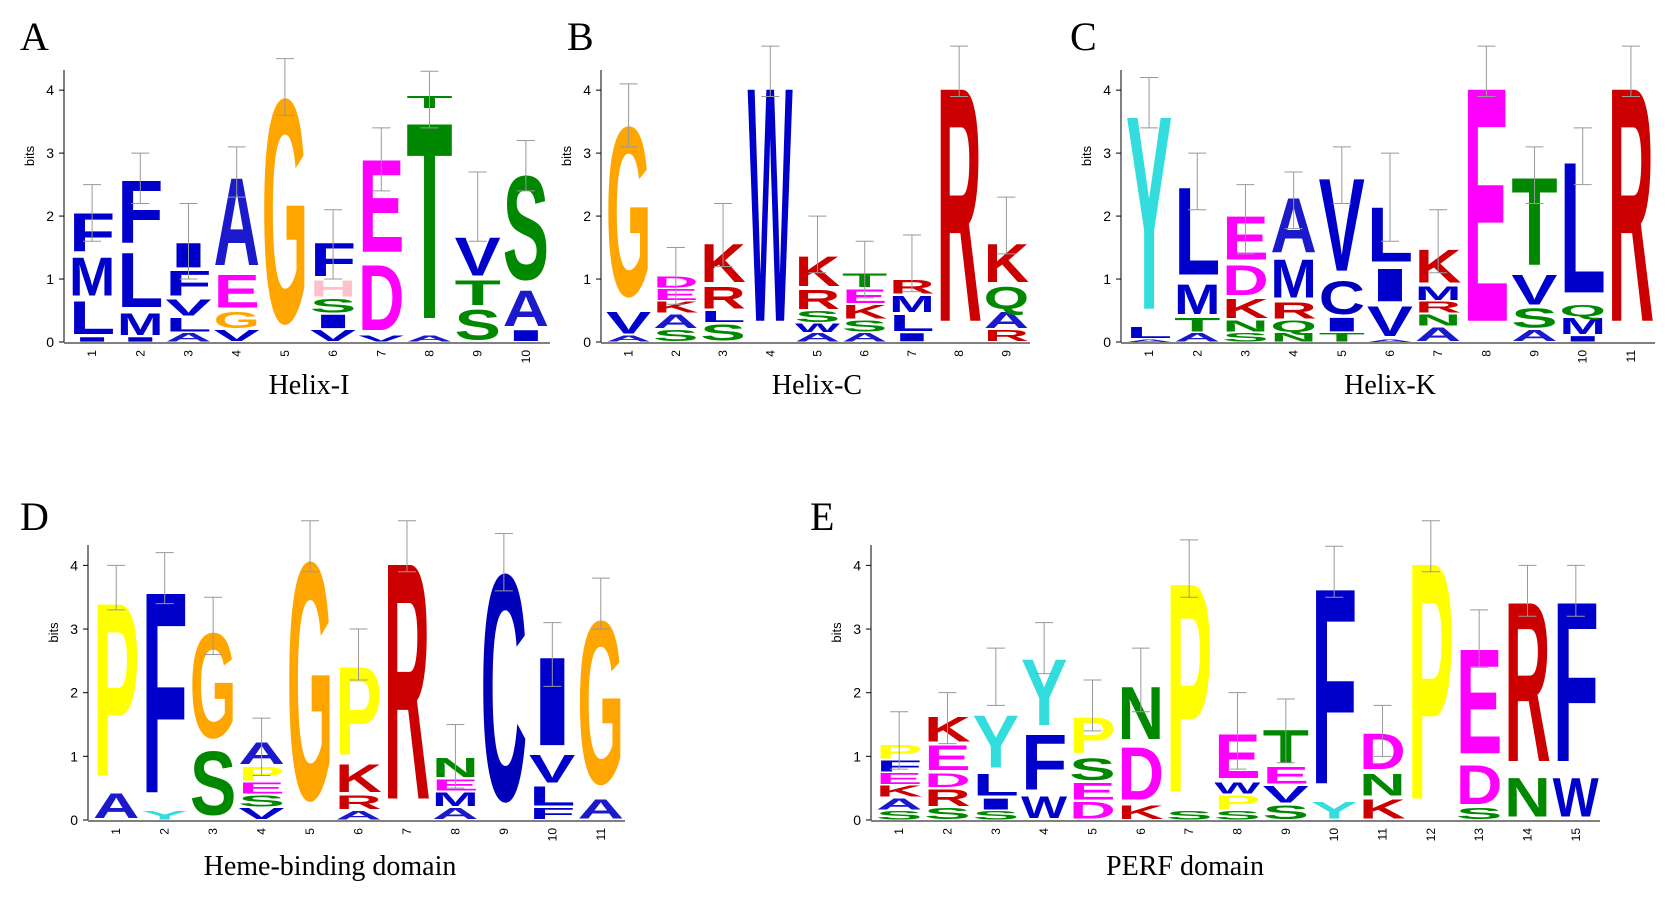  What do you see at coordinates (912, 353) in the screenshot?
I see `x-tick-label: 7` at bounding box center [912, 353].